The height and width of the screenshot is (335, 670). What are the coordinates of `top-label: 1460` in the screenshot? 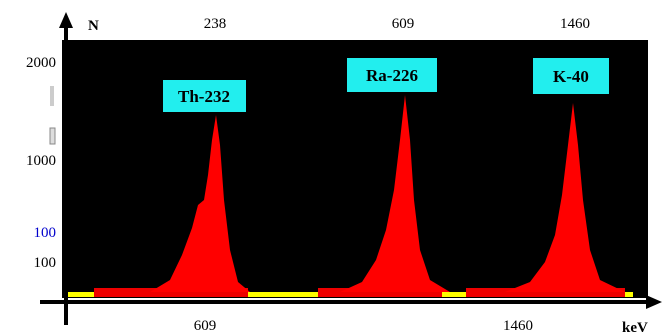 It's located at (575, 24).